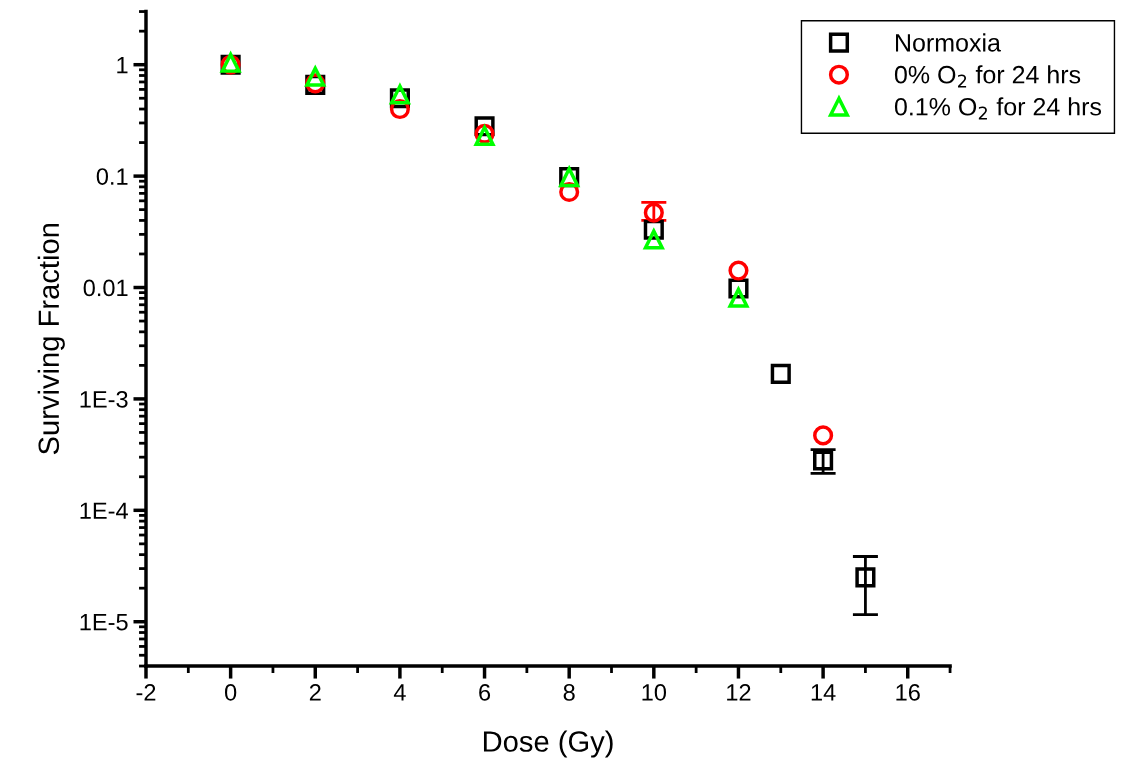 The image size is (1123, 770). What do you see at coordinates (146, 692) in the screenshot?
I see `x-tick-label: -2` at bounding box center [146, 692].